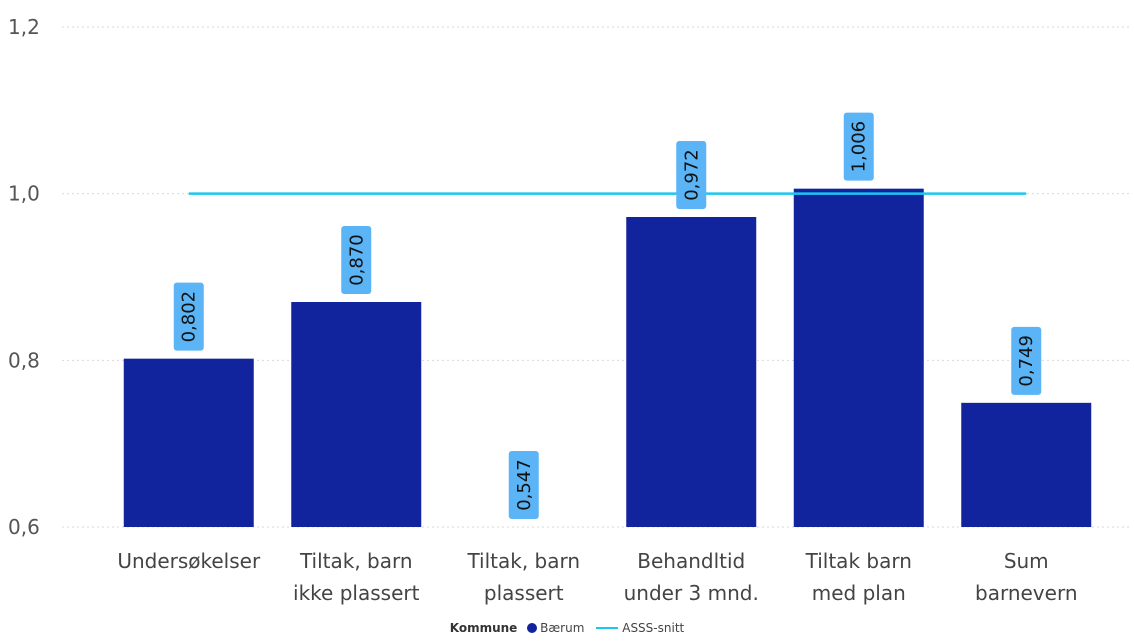  What do you see at coordinates (1026, 561) in the screenshot?
I see `x-tick-label: Sum` at bounding box center [1026, 561].